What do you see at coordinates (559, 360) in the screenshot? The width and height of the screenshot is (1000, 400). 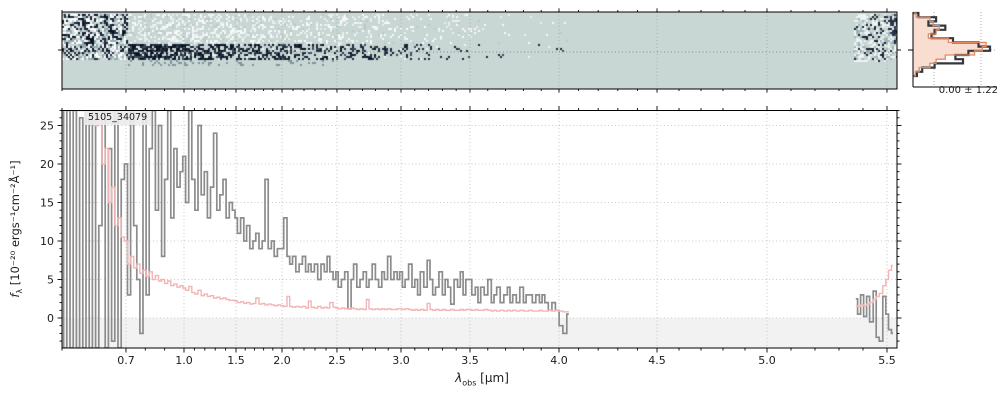 I see `svg-text: 4.0` at bounding box center [559, 360].